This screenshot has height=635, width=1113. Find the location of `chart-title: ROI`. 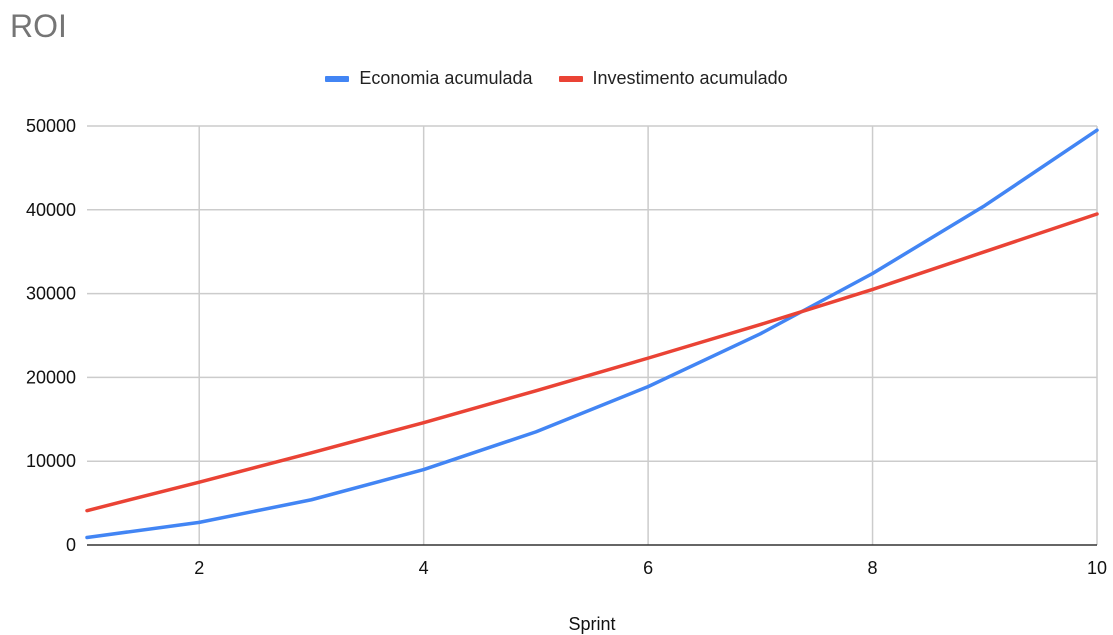

chart-title: ROI is located at coordinates (38, 26).